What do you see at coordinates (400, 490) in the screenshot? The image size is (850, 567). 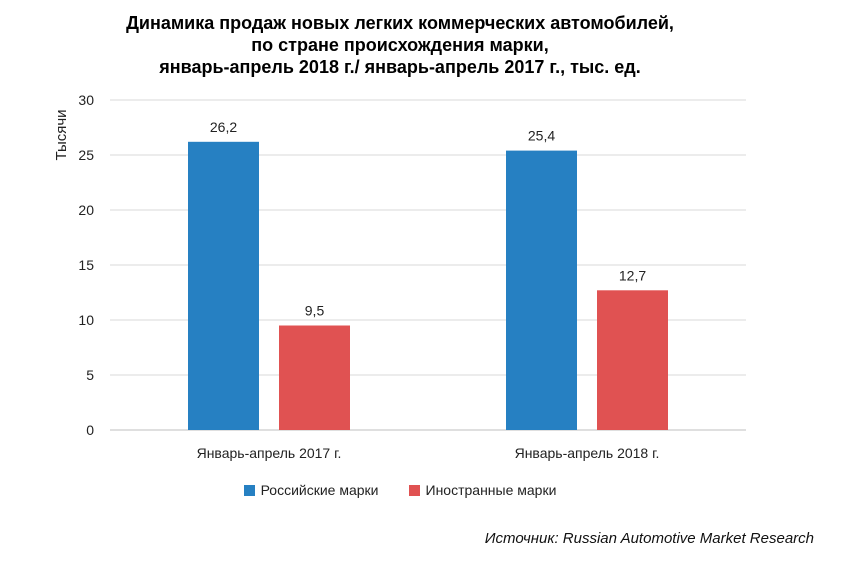 I see `legend: Российские марки Иностранные марки` at bounding box center [400, 490].